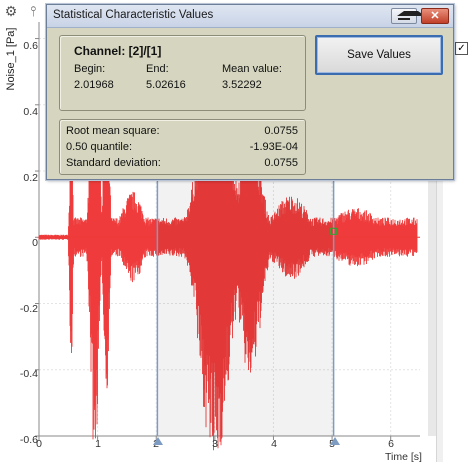  I want to click on minimize-button, so click(408, 16).